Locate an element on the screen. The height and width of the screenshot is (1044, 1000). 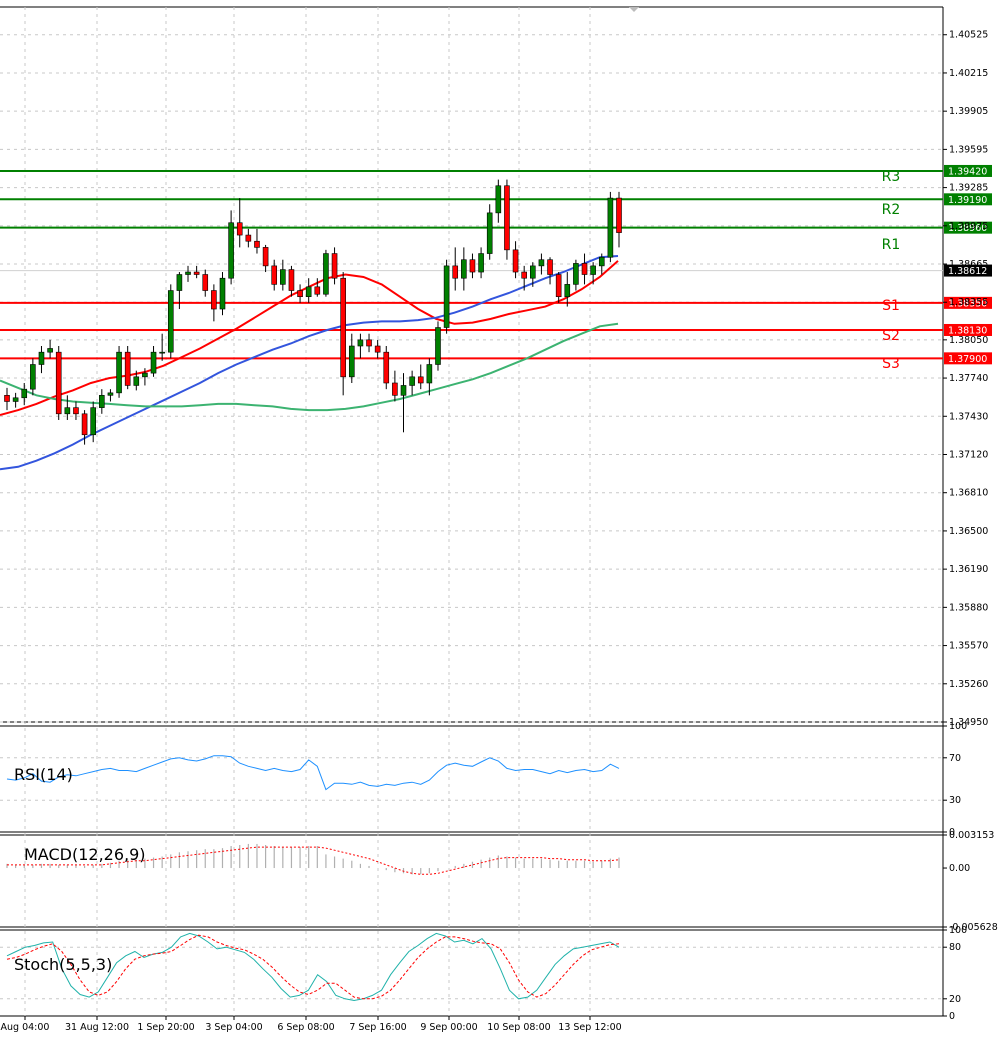
price-tick-label: 1.38355 is located at coordinates (968, 302).